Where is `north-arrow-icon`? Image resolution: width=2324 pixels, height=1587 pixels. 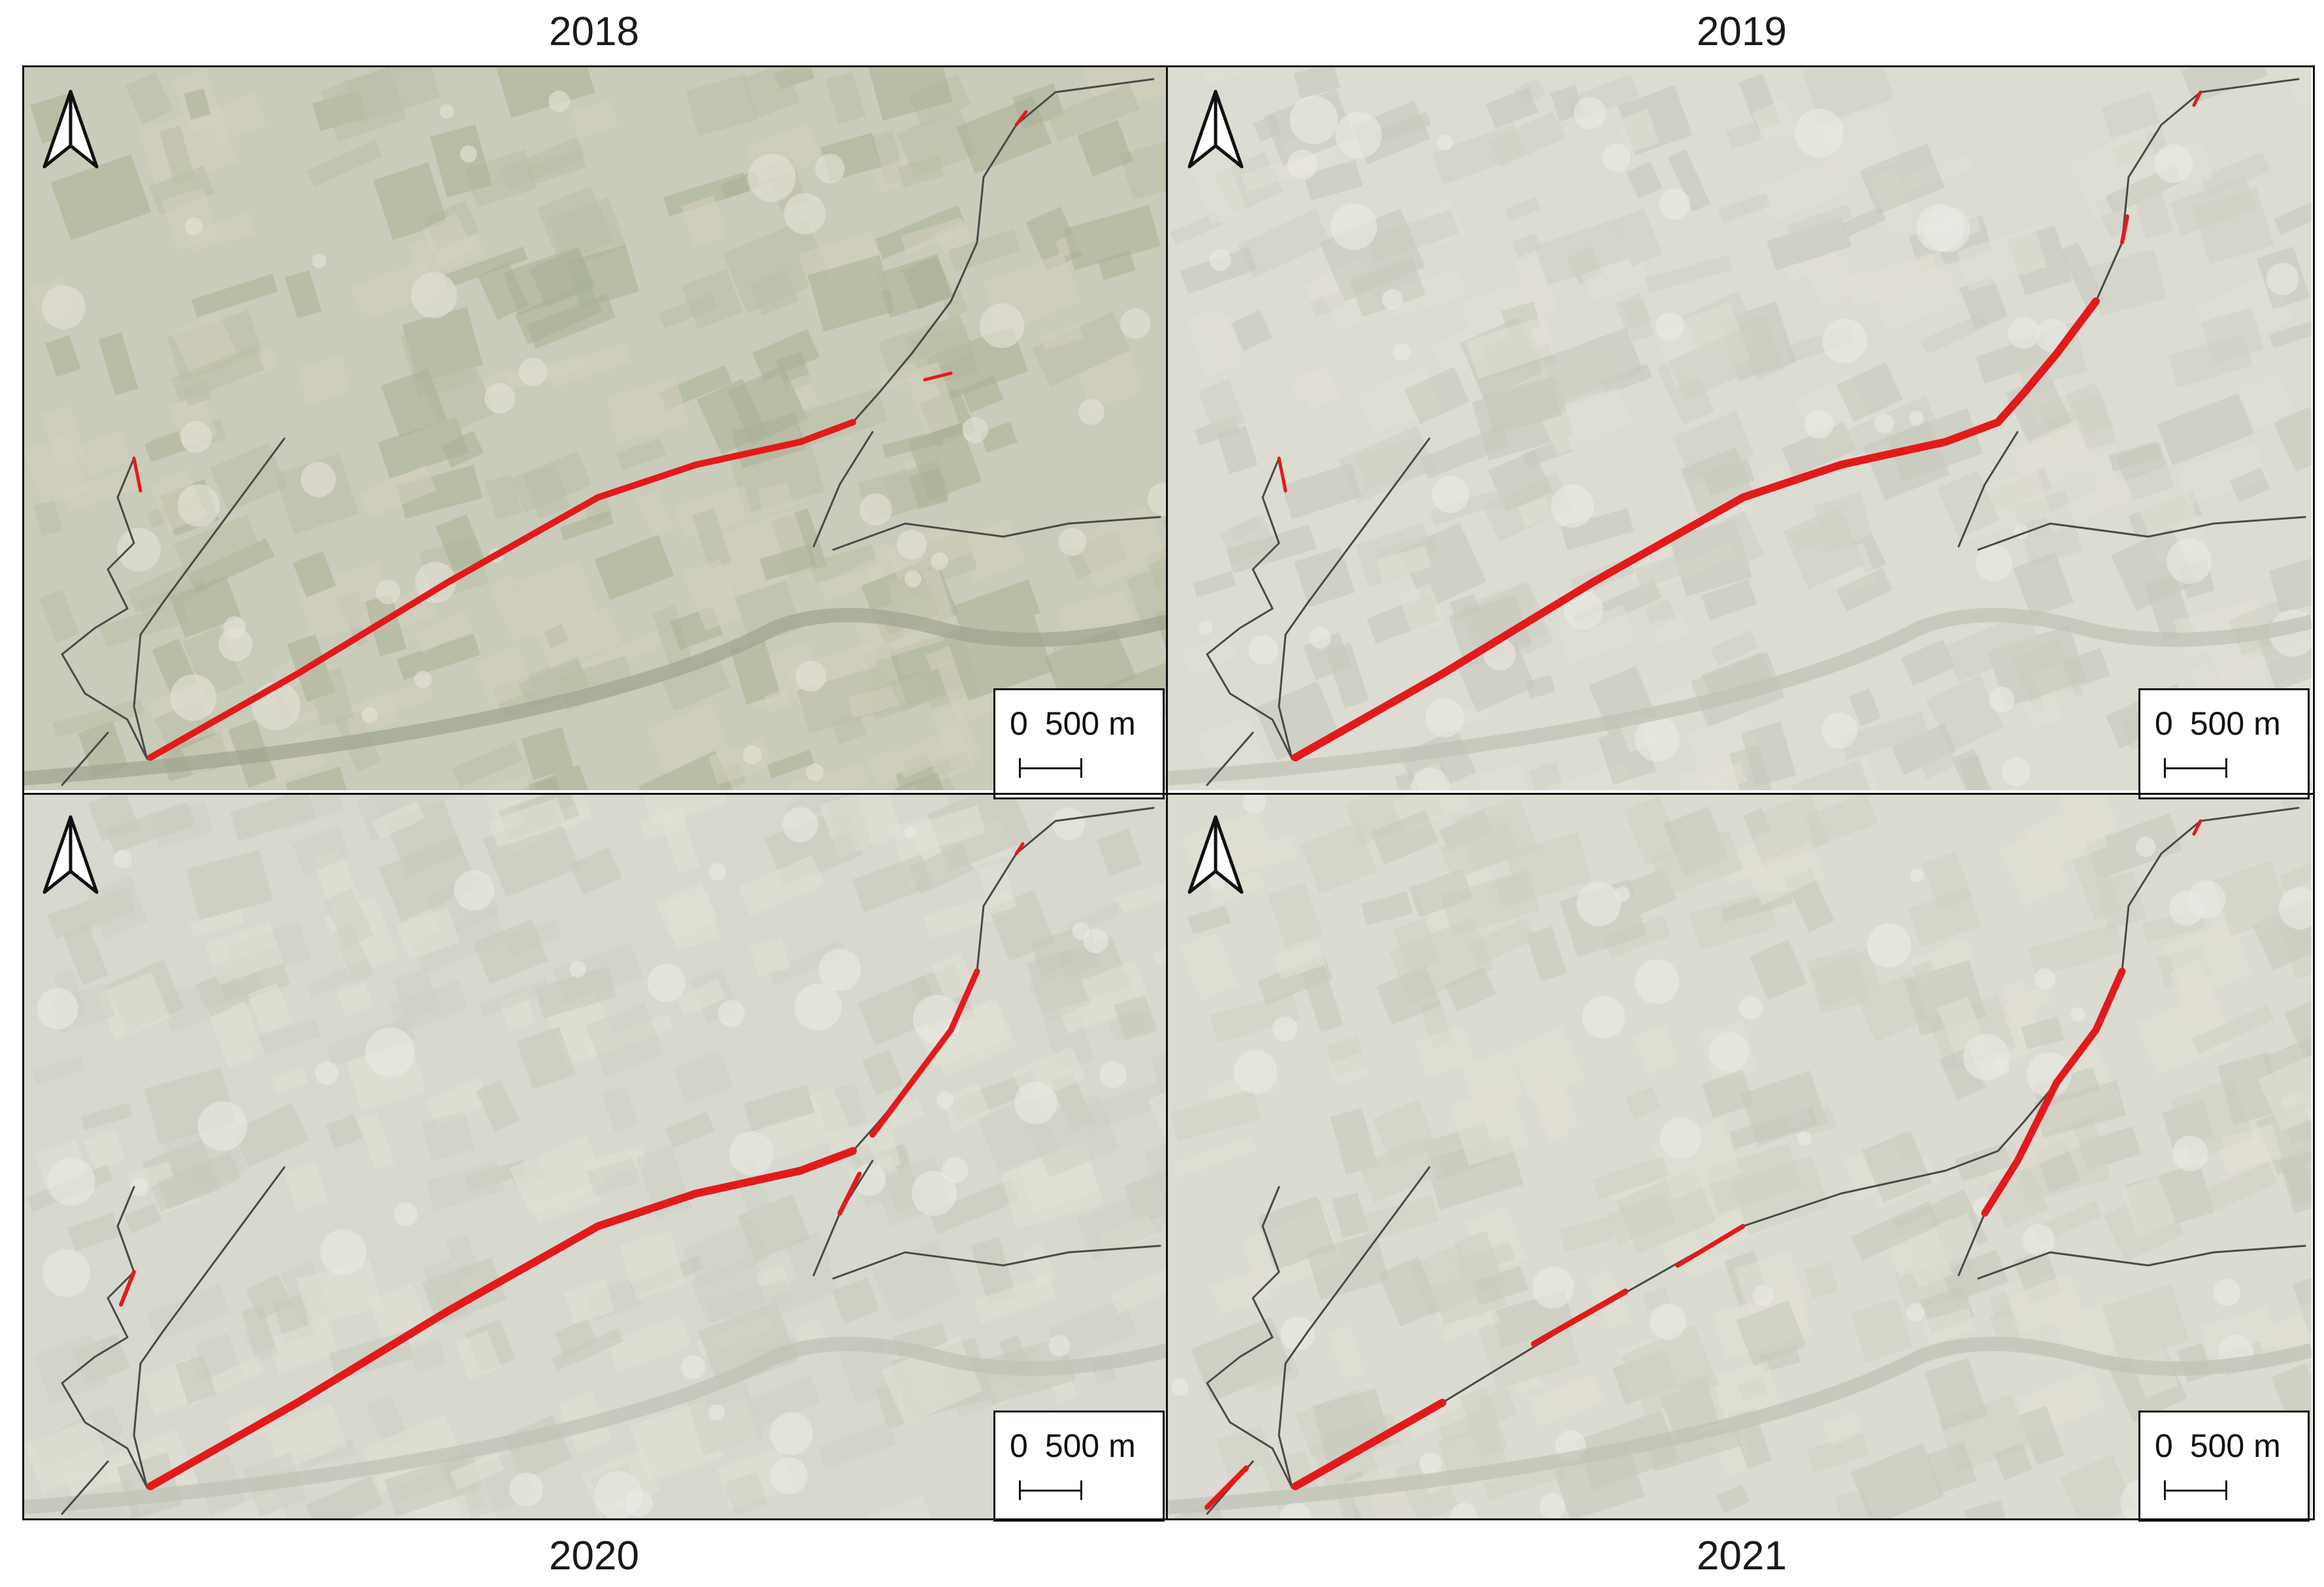
north-arrow-icon is located at coordinates (1215, 854).